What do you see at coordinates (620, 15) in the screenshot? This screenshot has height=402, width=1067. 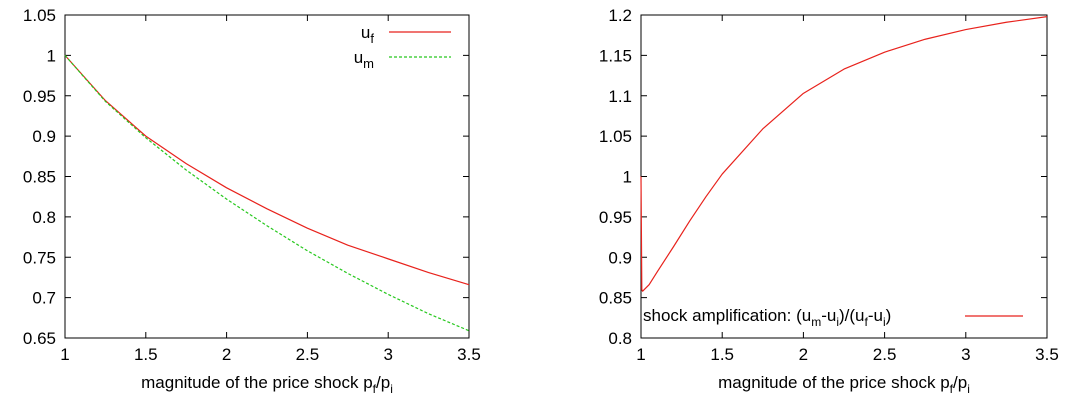 I see `y-tick-label: 1.2` at bounding box center [620, 15].